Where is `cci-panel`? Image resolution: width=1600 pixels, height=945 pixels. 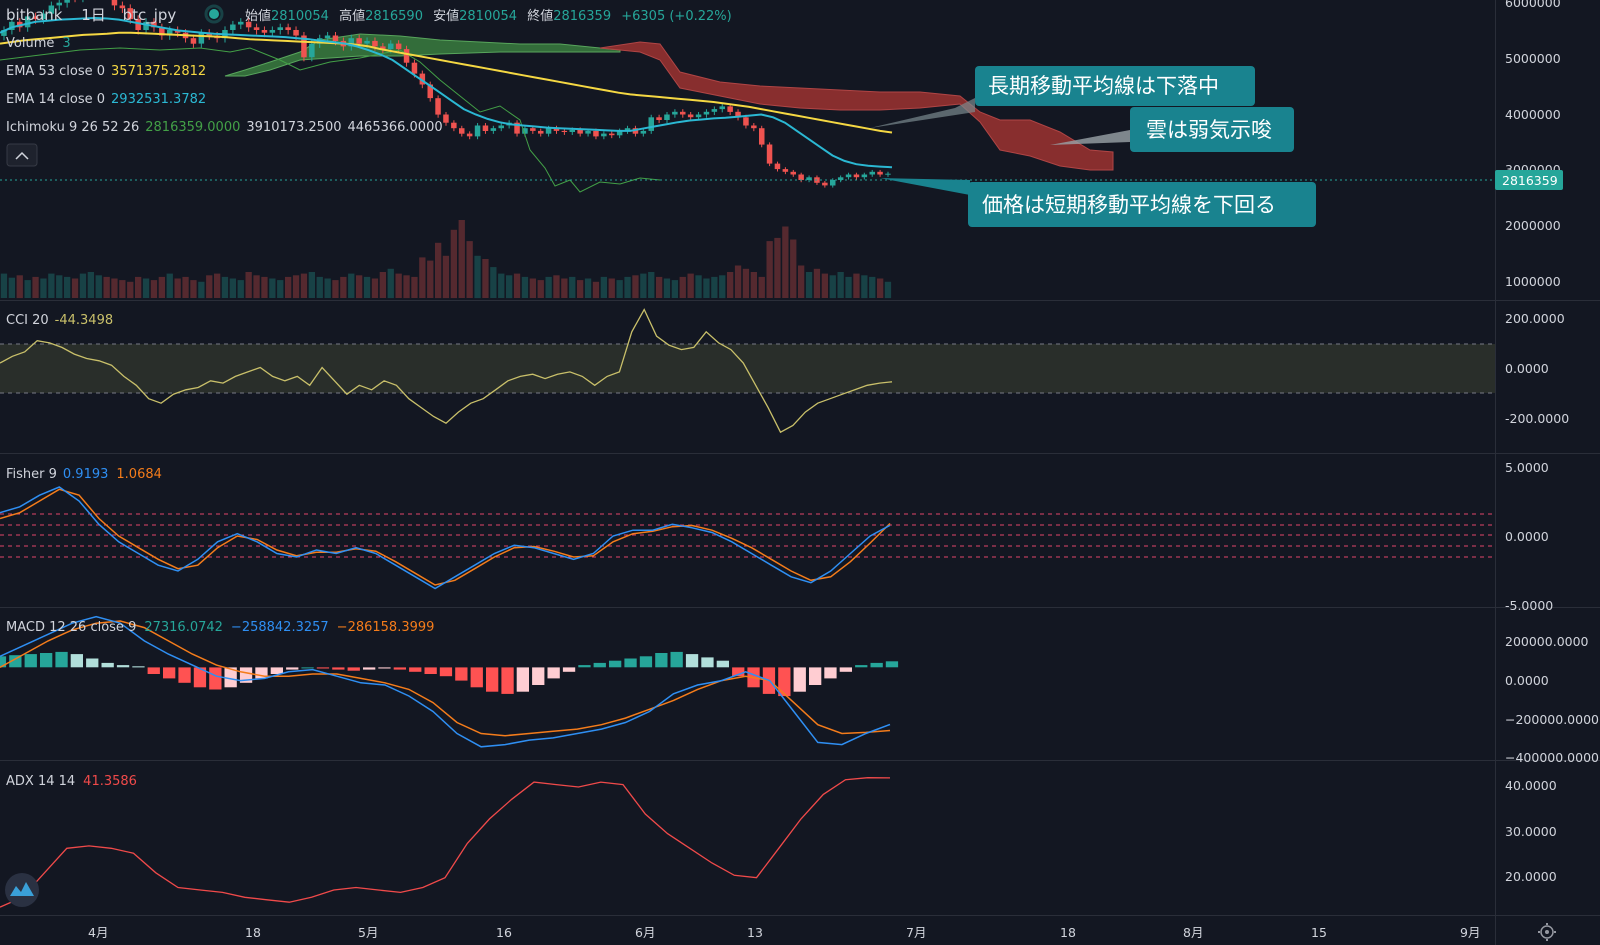 cci-panel is located at coordinates (747, 371).